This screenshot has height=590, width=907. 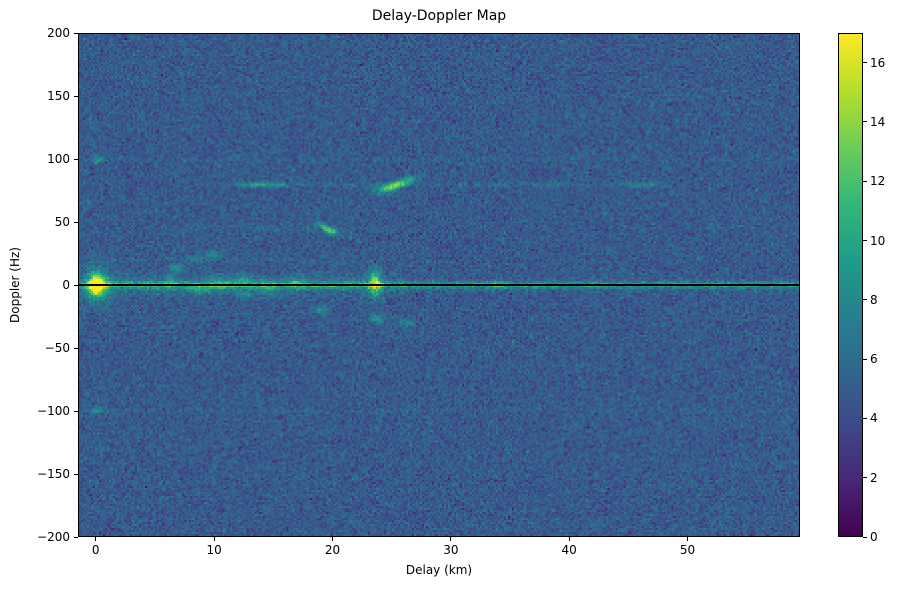 What do you see at coordinates (878, 121) in the screenshot?
I see `colorbar-tick-label: 14` at bounding box center [878, 121].